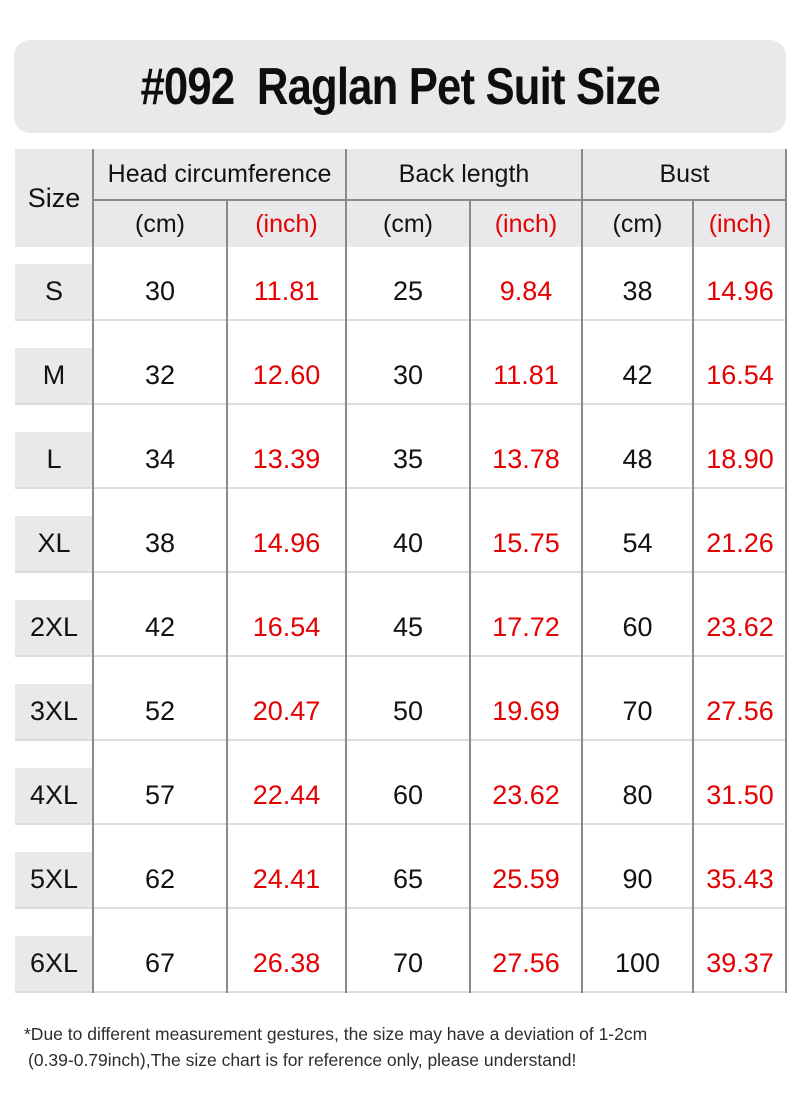  I want to click on size-label: S, so click(54, 291).